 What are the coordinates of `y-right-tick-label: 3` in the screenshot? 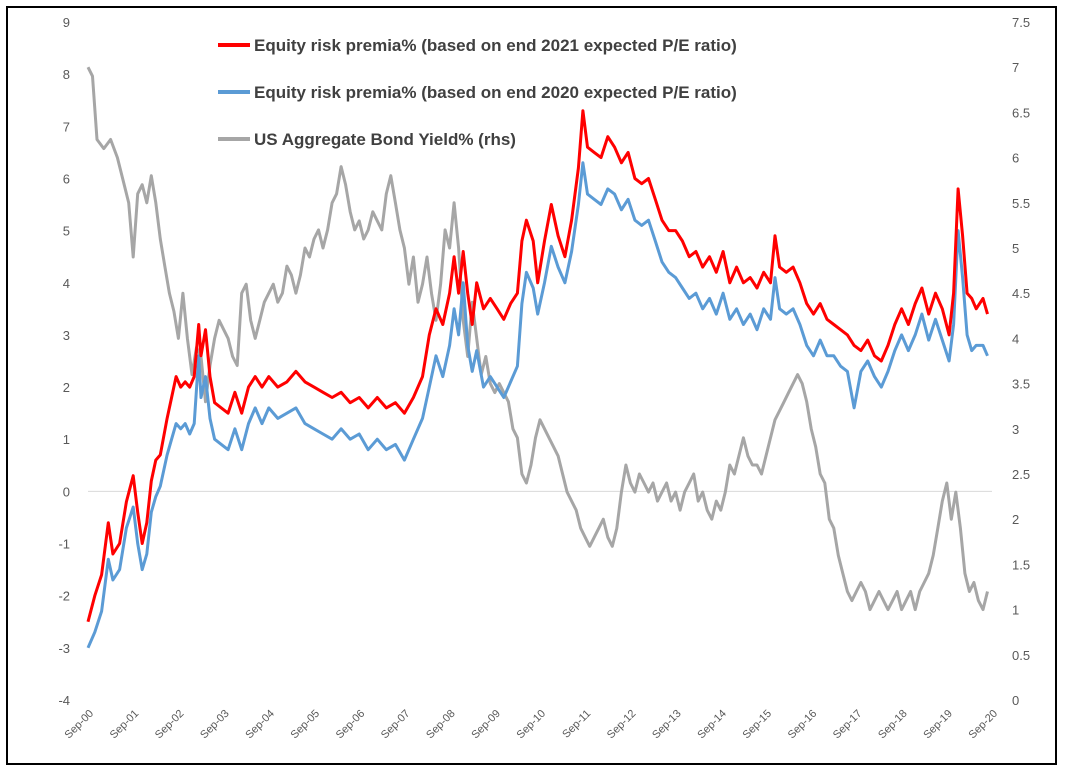 It's located at (1015, 429).